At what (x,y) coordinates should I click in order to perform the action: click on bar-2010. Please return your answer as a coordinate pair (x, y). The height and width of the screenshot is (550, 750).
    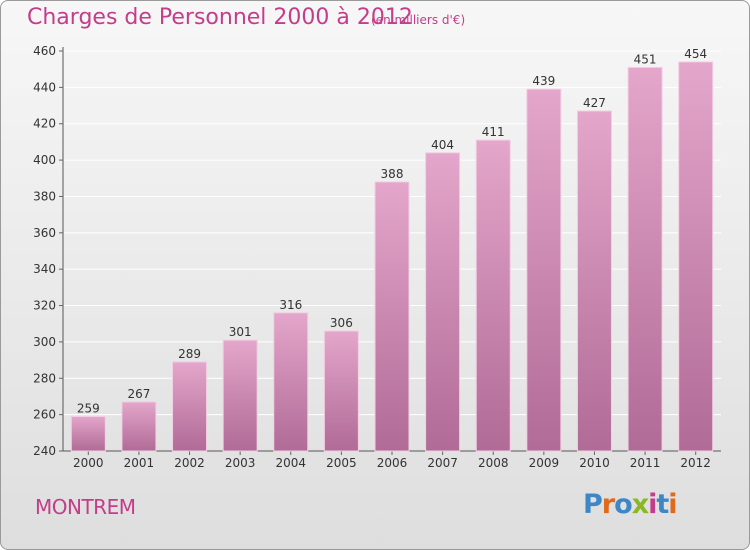
    Looking at the image, I should click on (594, 281).